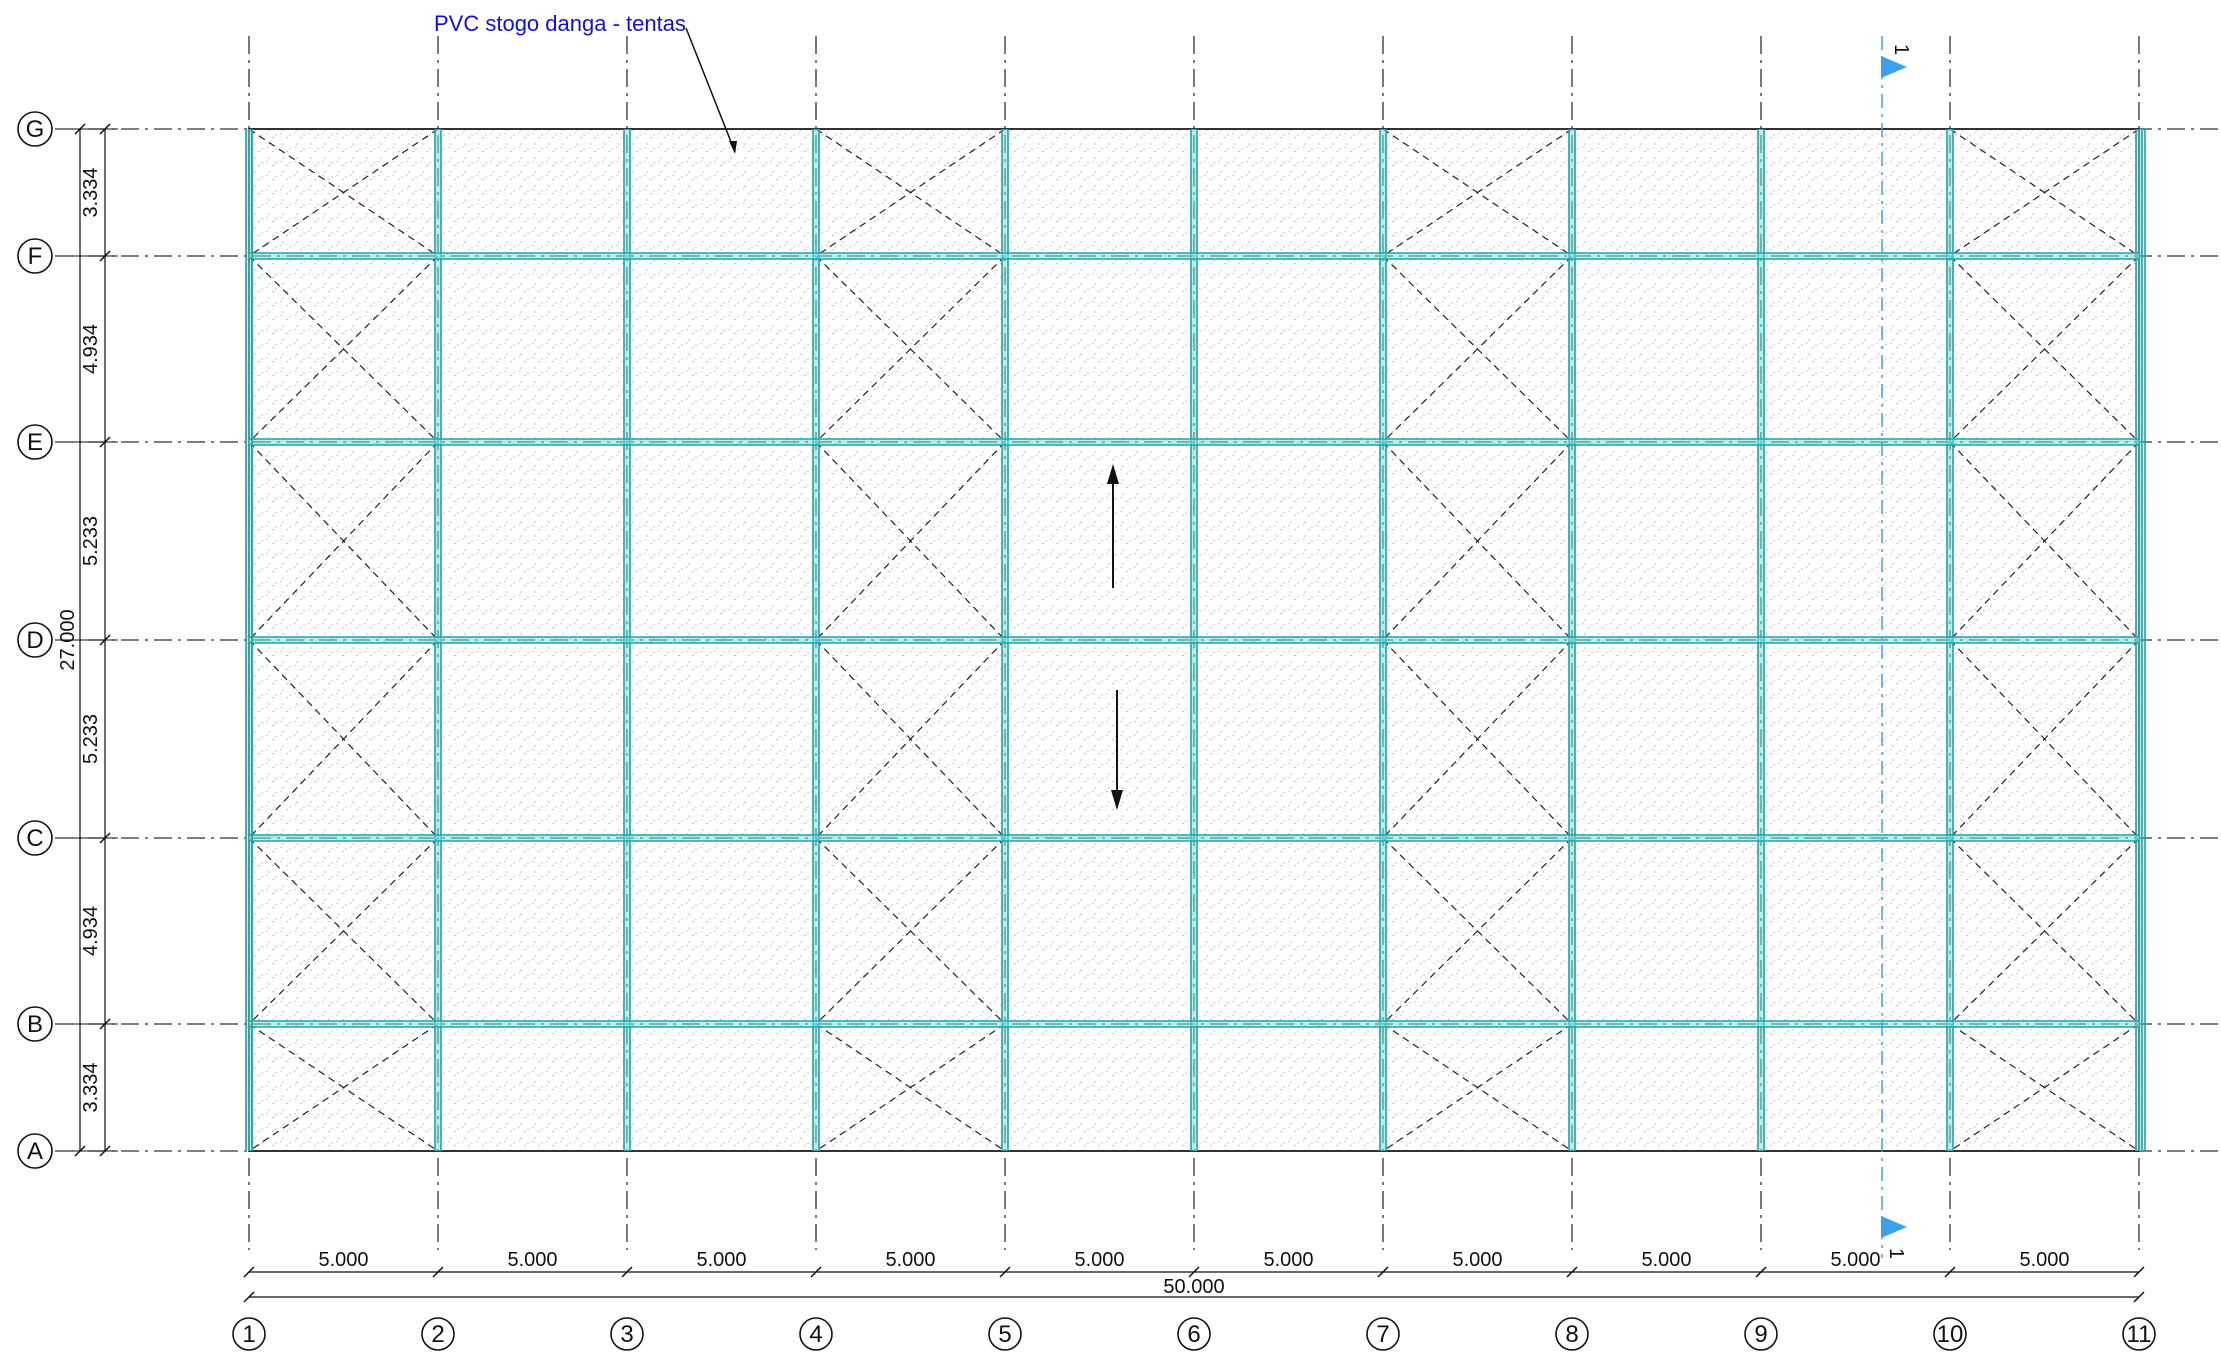  I want to click on axis-bubble-G: G, so click(35, 129).